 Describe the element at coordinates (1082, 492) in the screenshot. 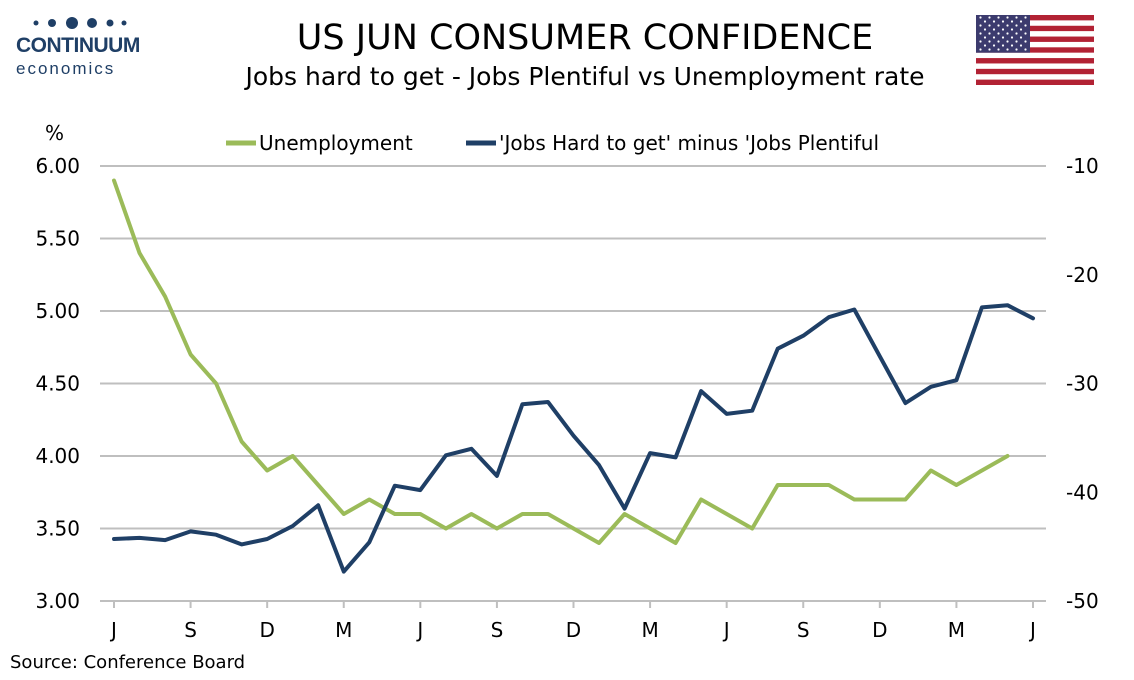

I see `y-right-tick-label: -40` at that location.